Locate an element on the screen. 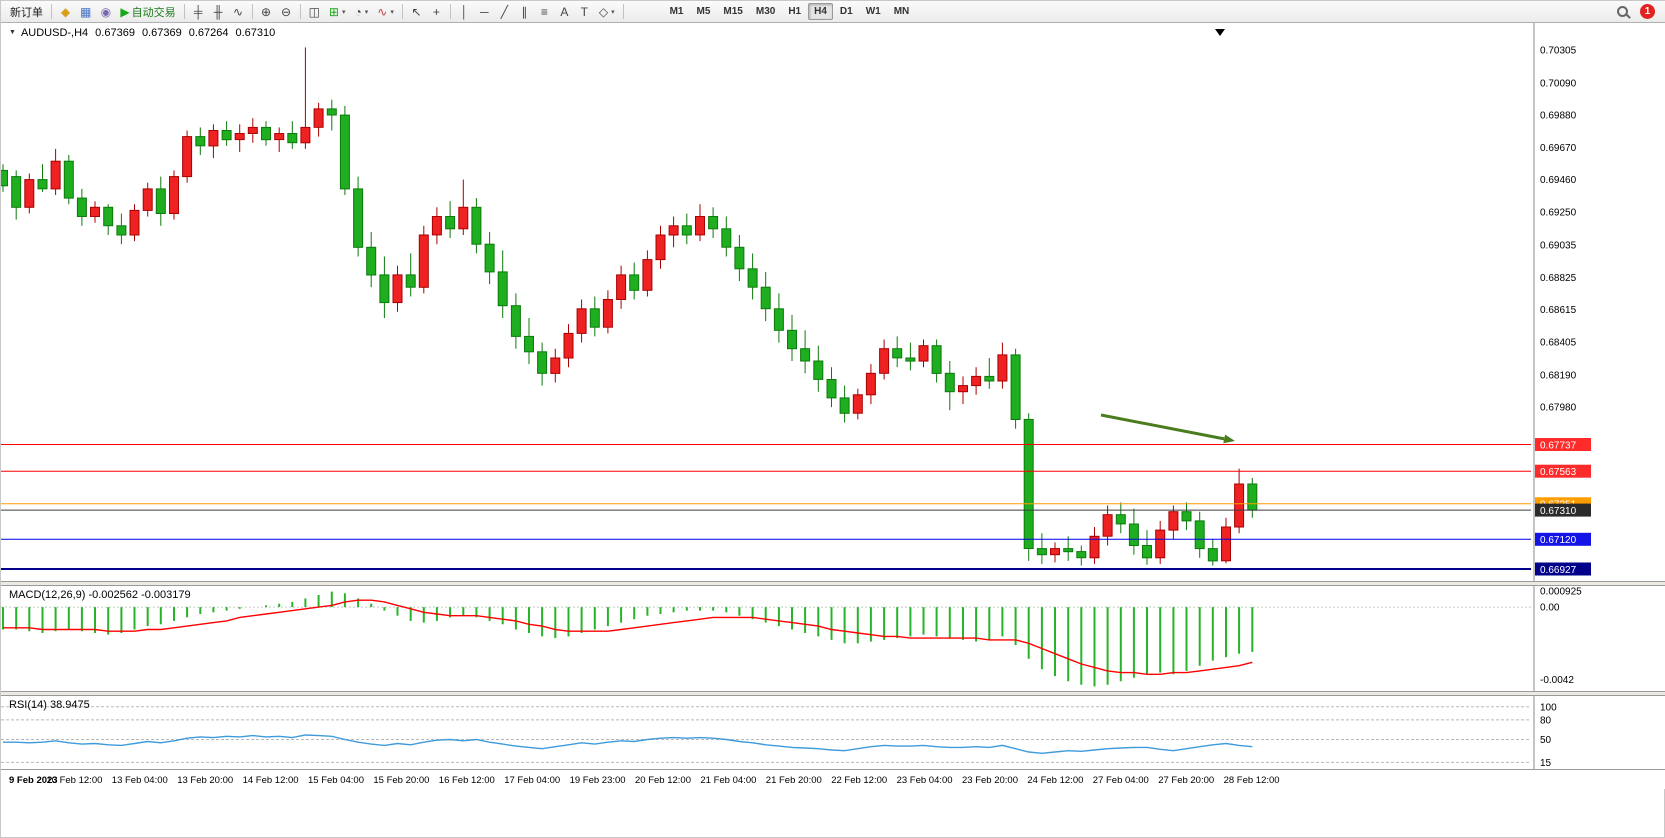 This screenshot has width=1665, height=838. svg-text: 50 is located at coordinates (1546, 740).